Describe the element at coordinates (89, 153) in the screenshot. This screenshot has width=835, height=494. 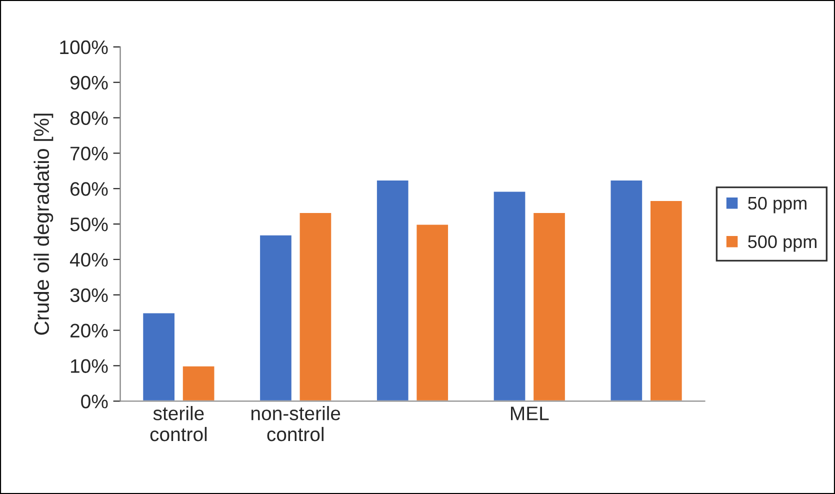
I see `y-tick-label: 70%` at that location.